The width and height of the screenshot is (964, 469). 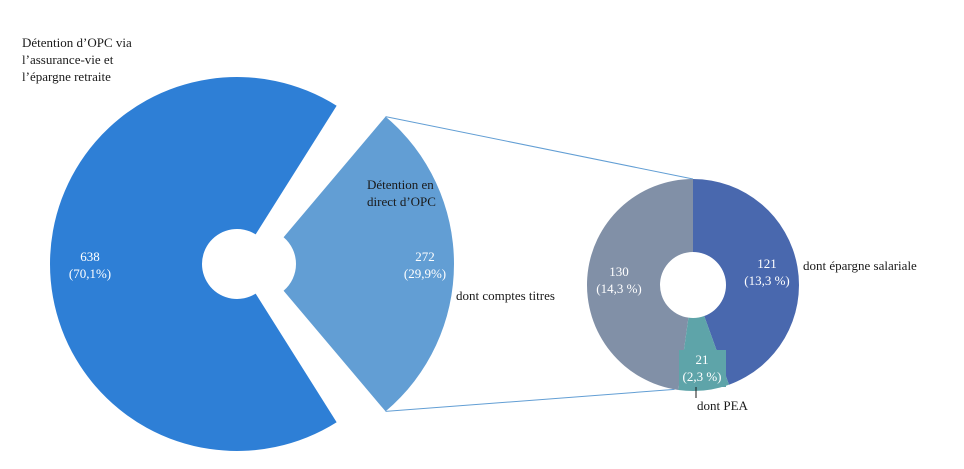 What do you see at coordinates (702, 368) in the screenshot?
I see `pea-label-box` at bounding box center [702, 368].